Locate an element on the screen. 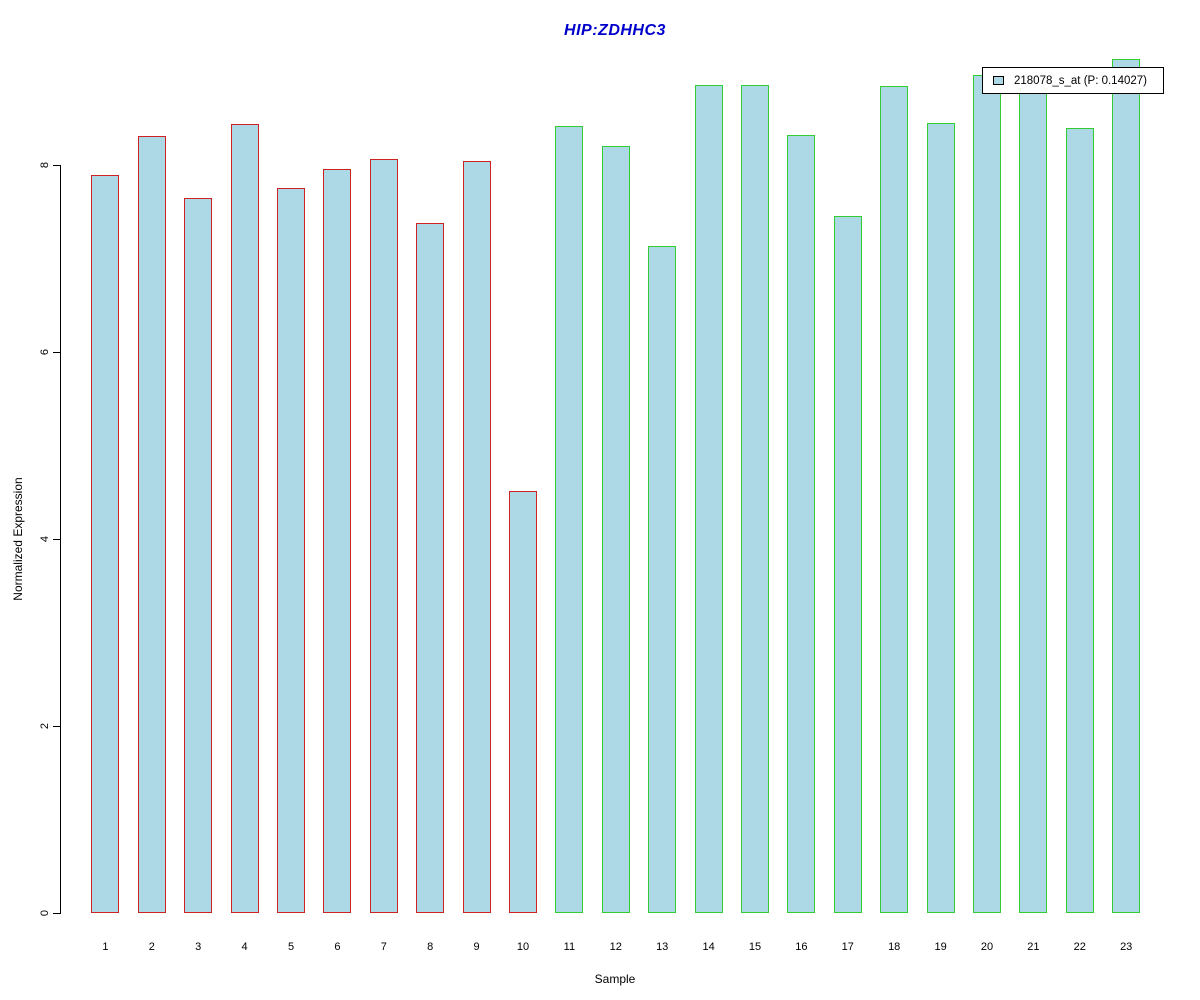 The height and width of the screenshot is (1000, 1200). y-axis-title: Normalized Expression is located at coordinates (18, 539).